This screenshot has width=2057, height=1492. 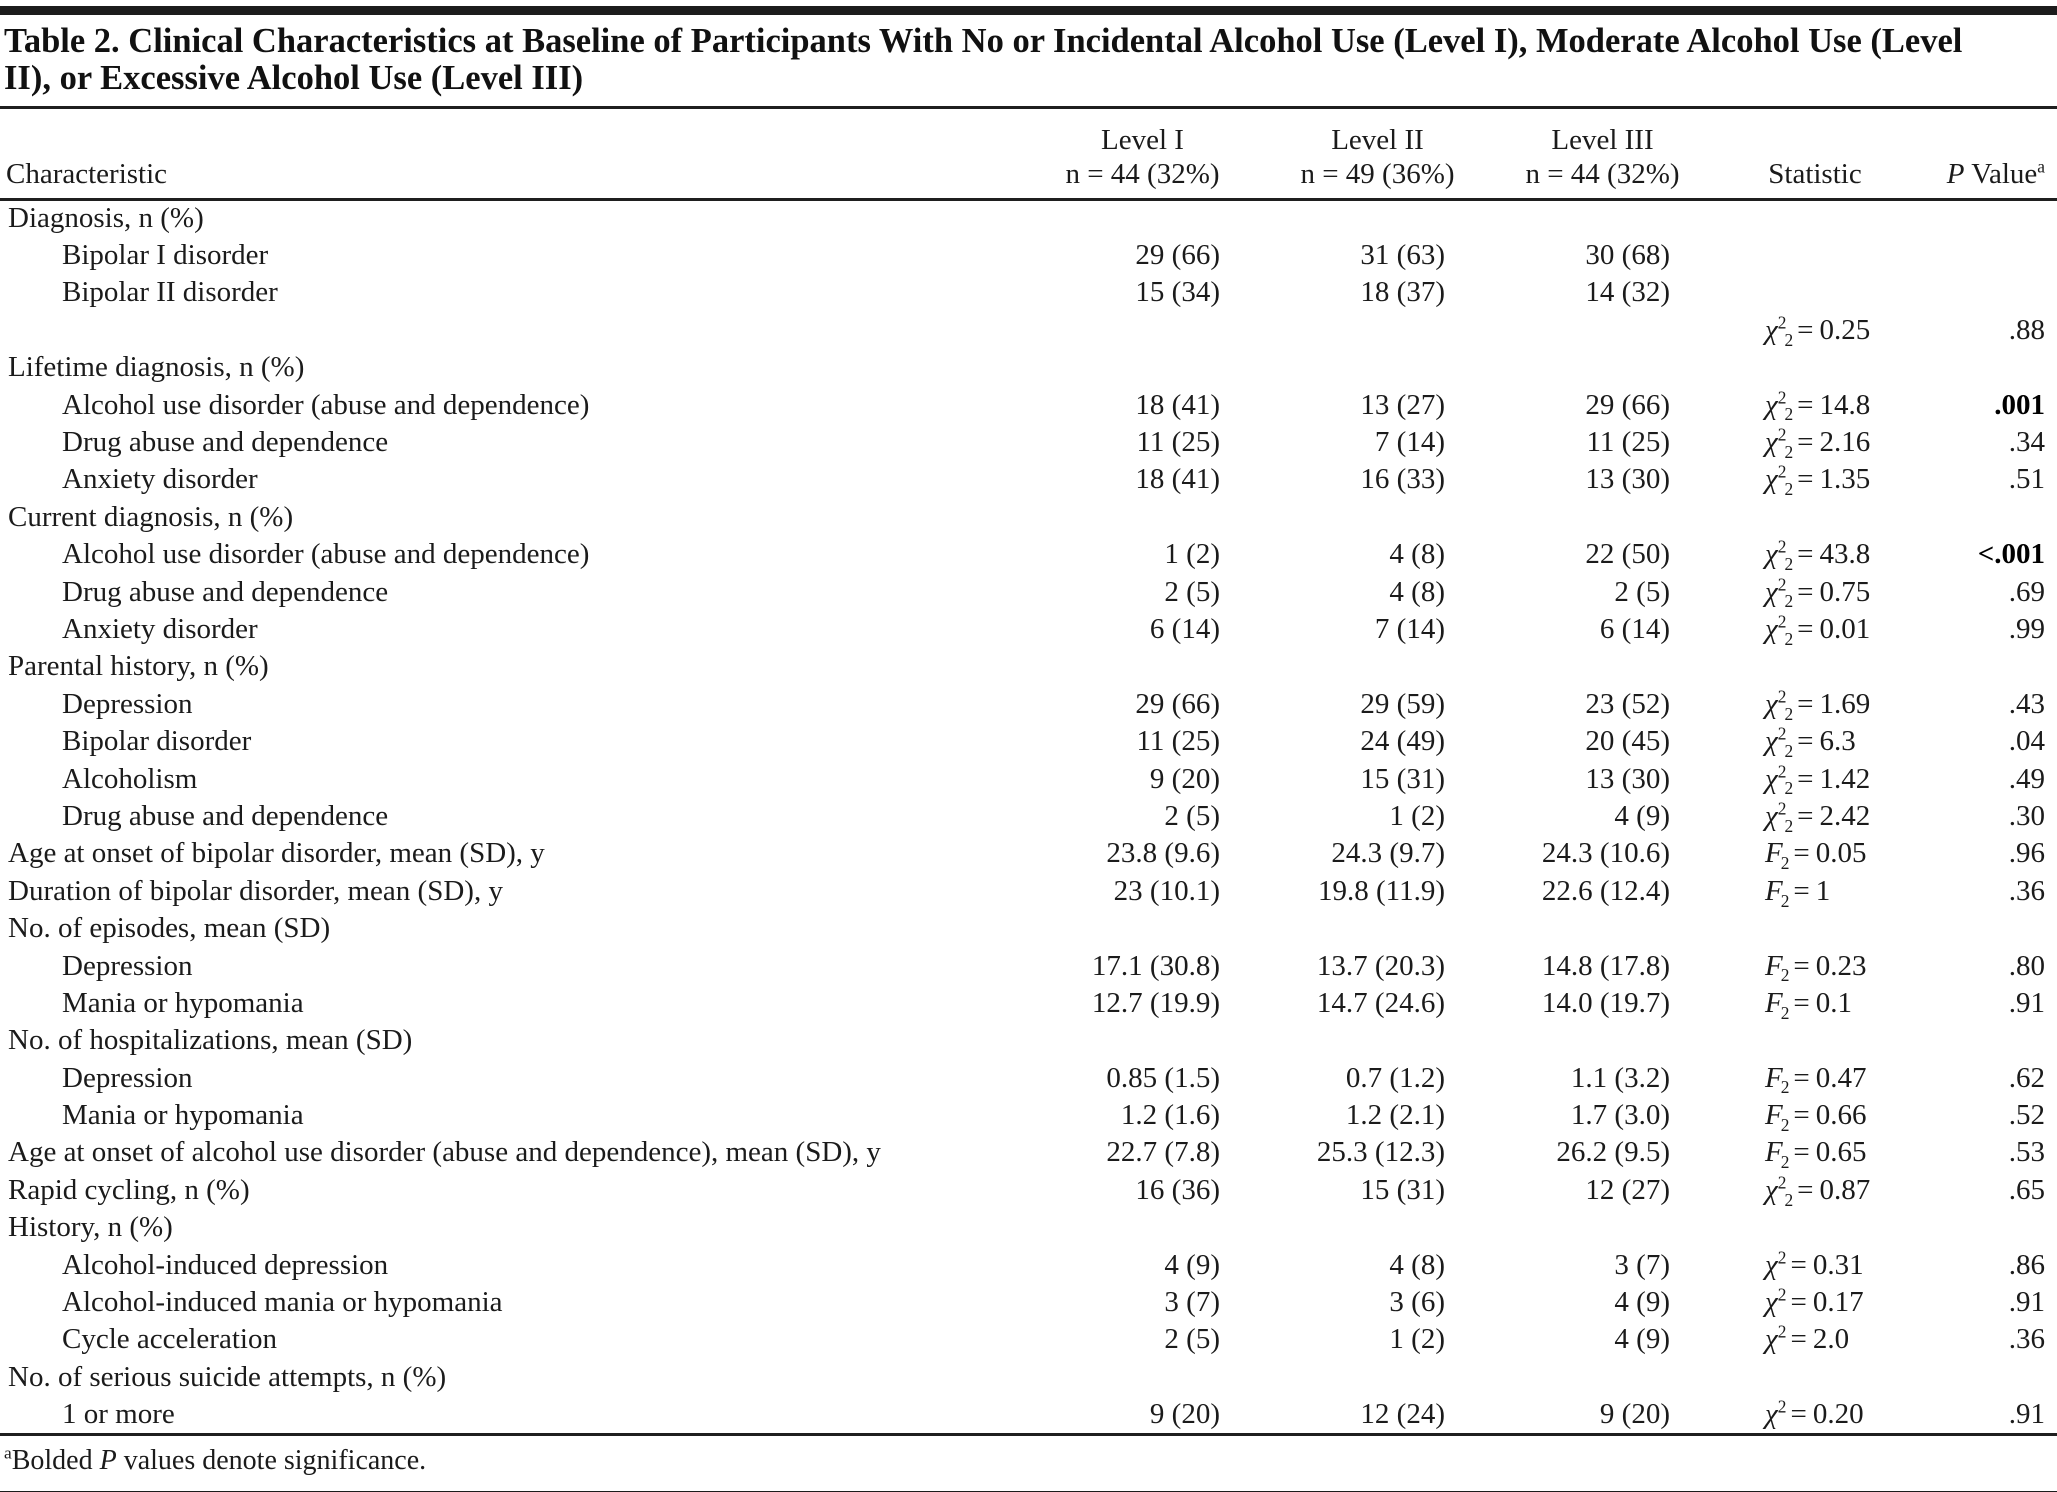 I want to click on level-1-value: 29 (66), so click(x=1177, y=255).